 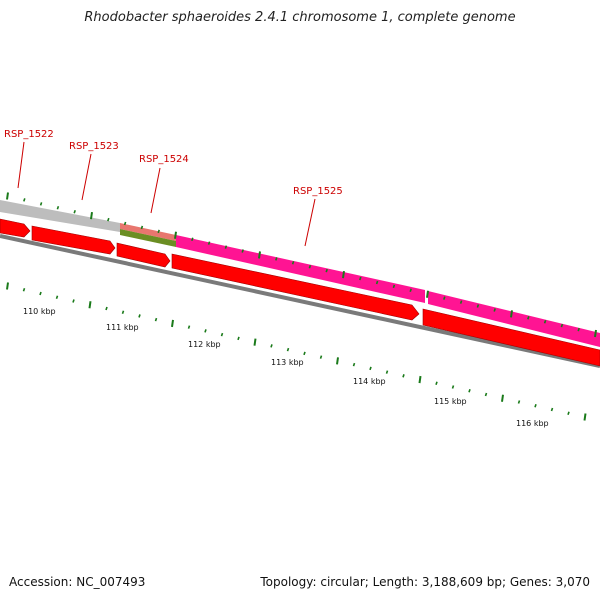 I want to click on gene-label-rsp-1522: RSP_1522, so click(x=29, y=134).